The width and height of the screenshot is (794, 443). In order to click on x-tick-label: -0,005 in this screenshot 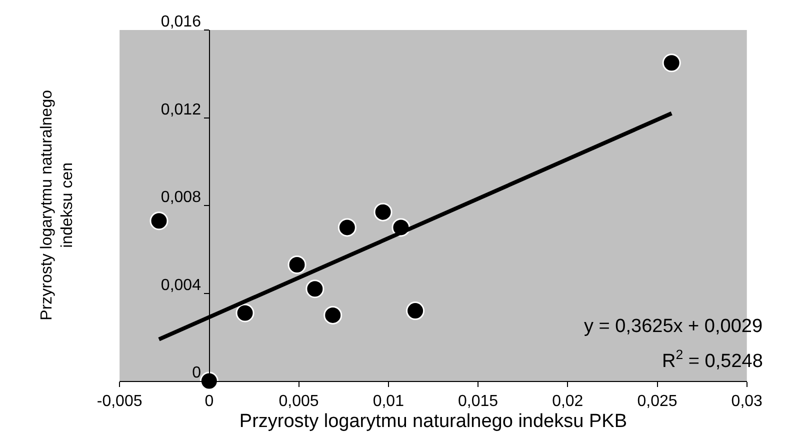, I will do `click(119, 401)`.